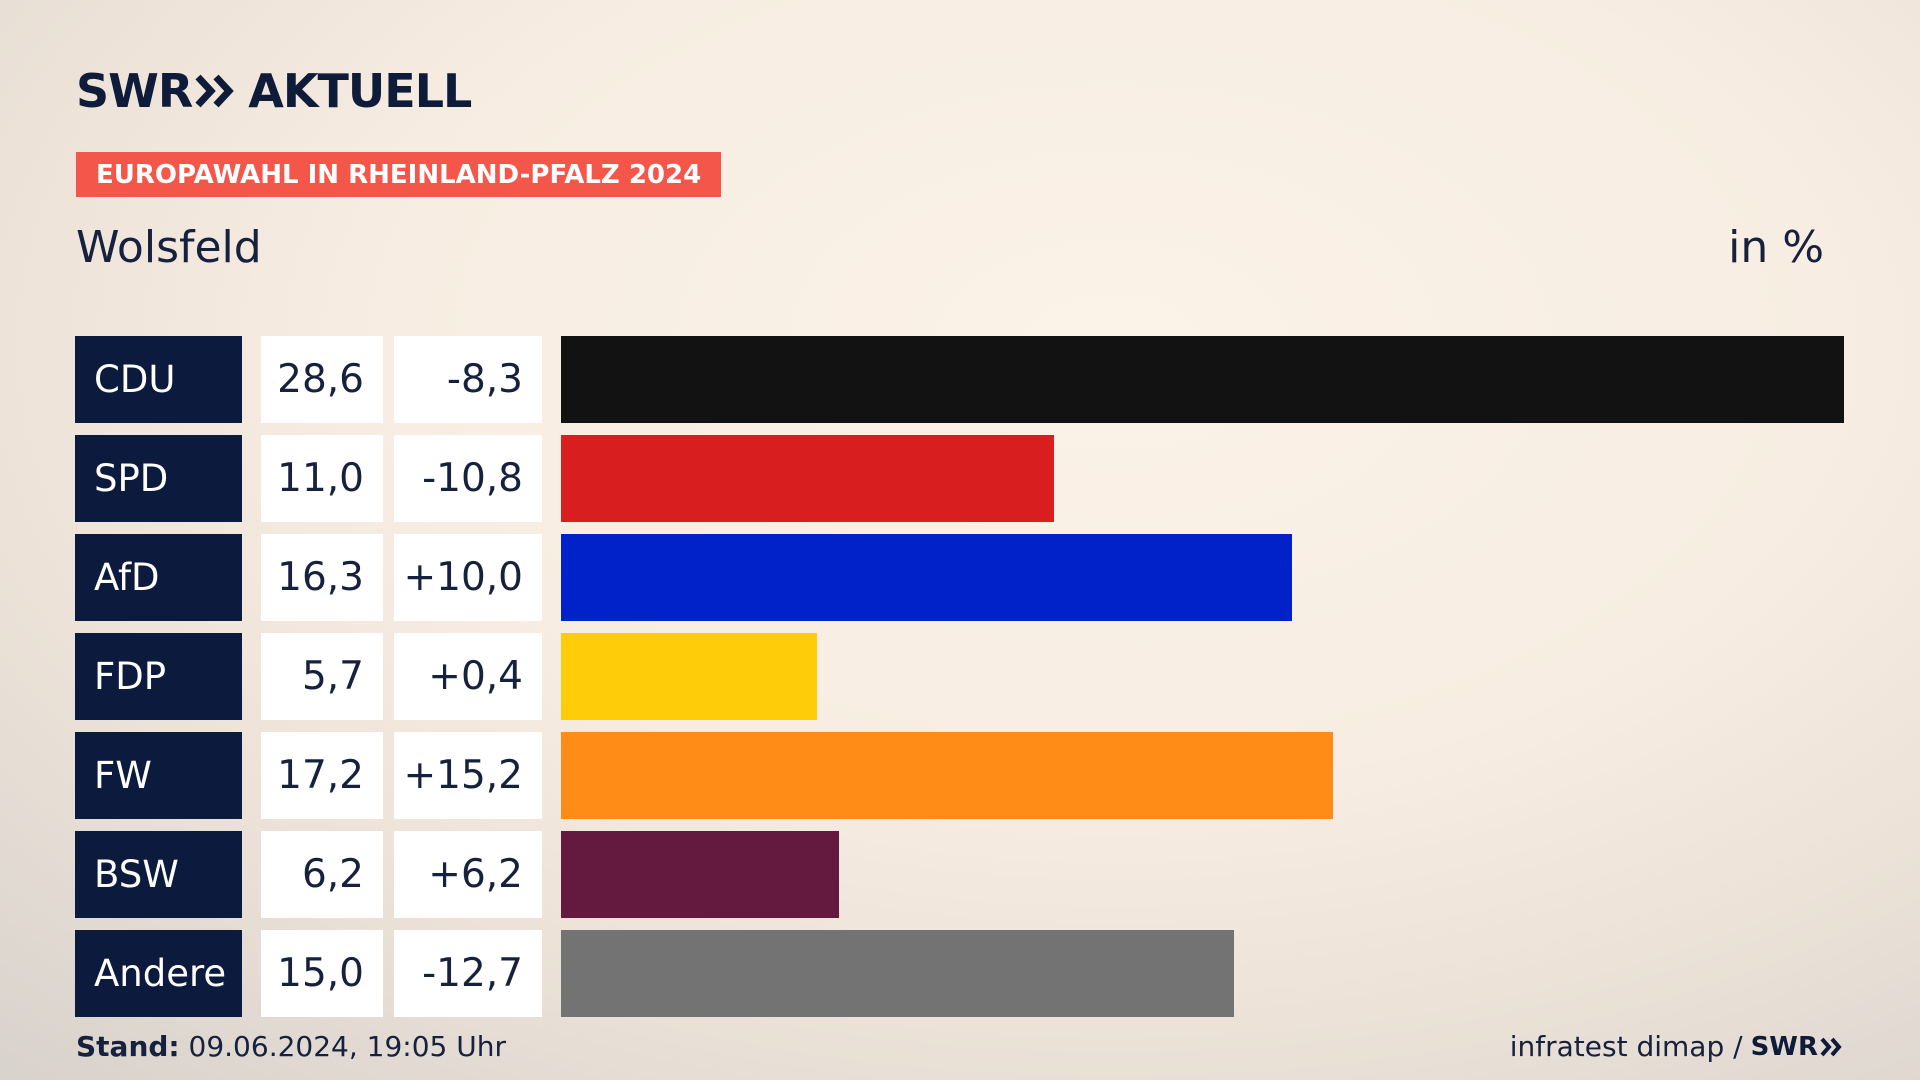 The height and width of the screenshot is (1080, 1920). I want to click on vote-share-value: 5,7, so click(322, 676).